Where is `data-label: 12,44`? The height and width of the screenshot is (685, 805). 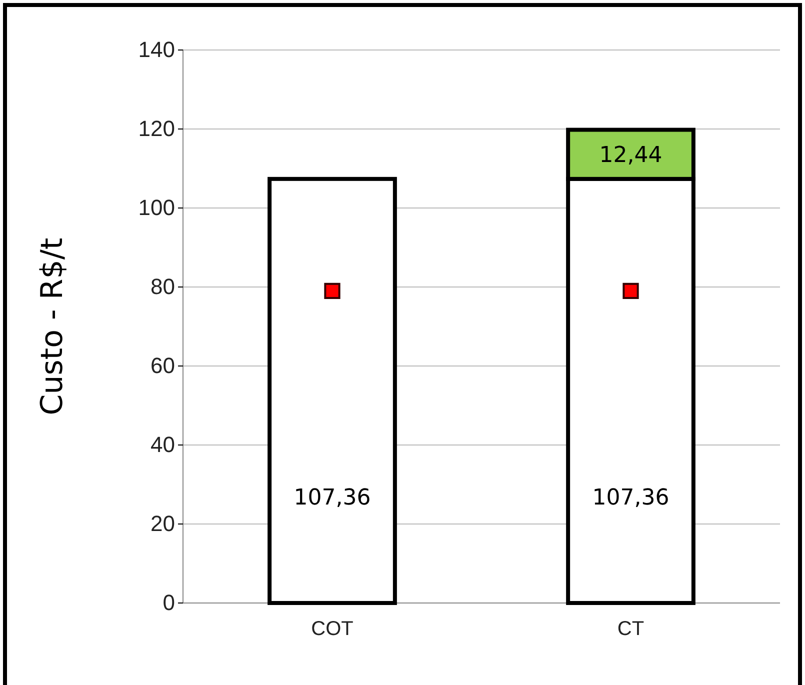 data-label: 12,44 is located at coordinates (630, 155).